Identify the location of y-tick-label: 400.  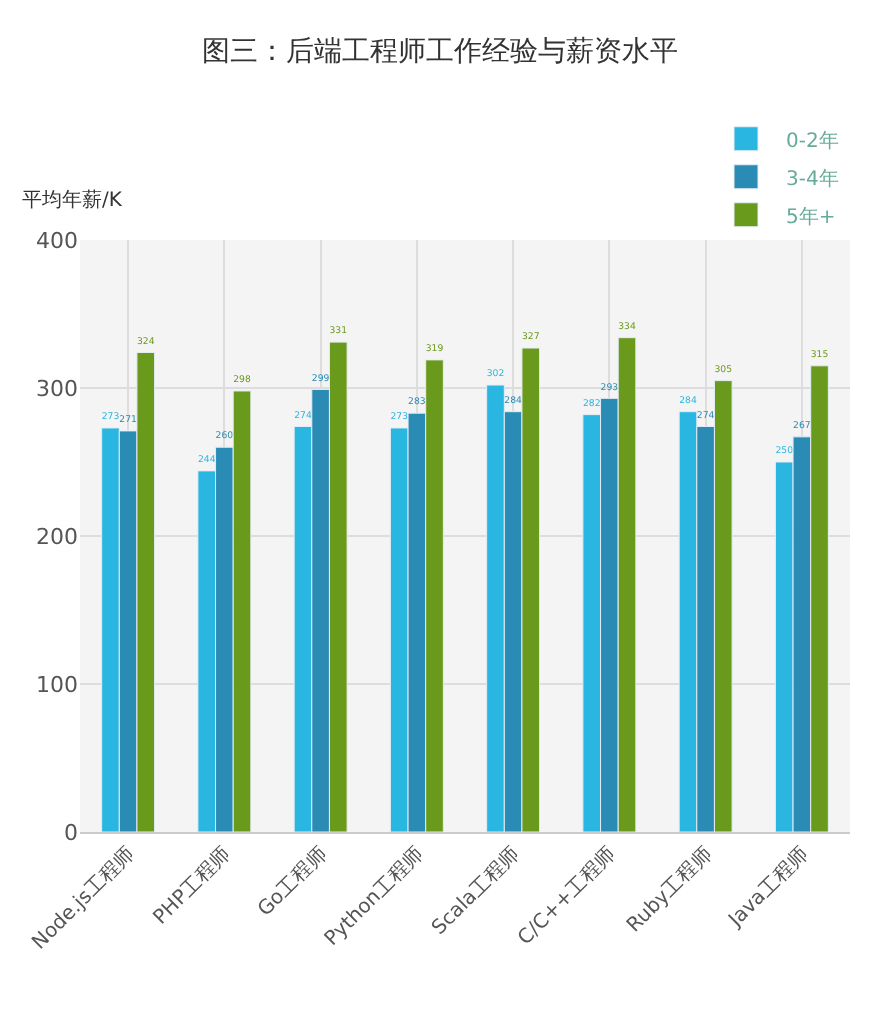
(57, 240).